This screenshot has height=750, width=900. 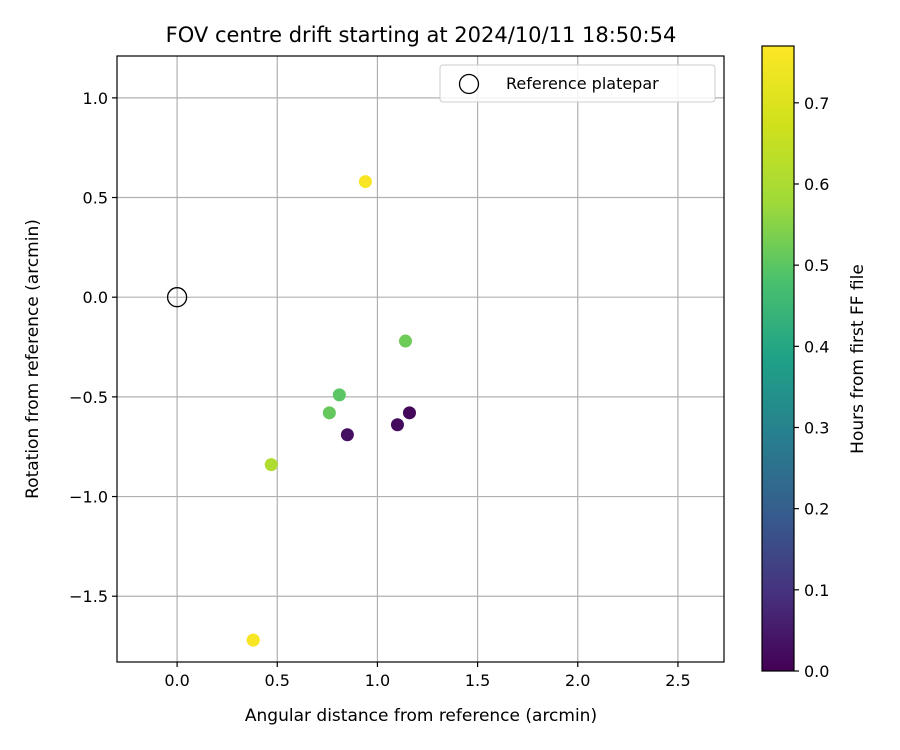 I want to click on x-axis-label: Angular distance from reference (arcmin), so click(x=421, y=716).